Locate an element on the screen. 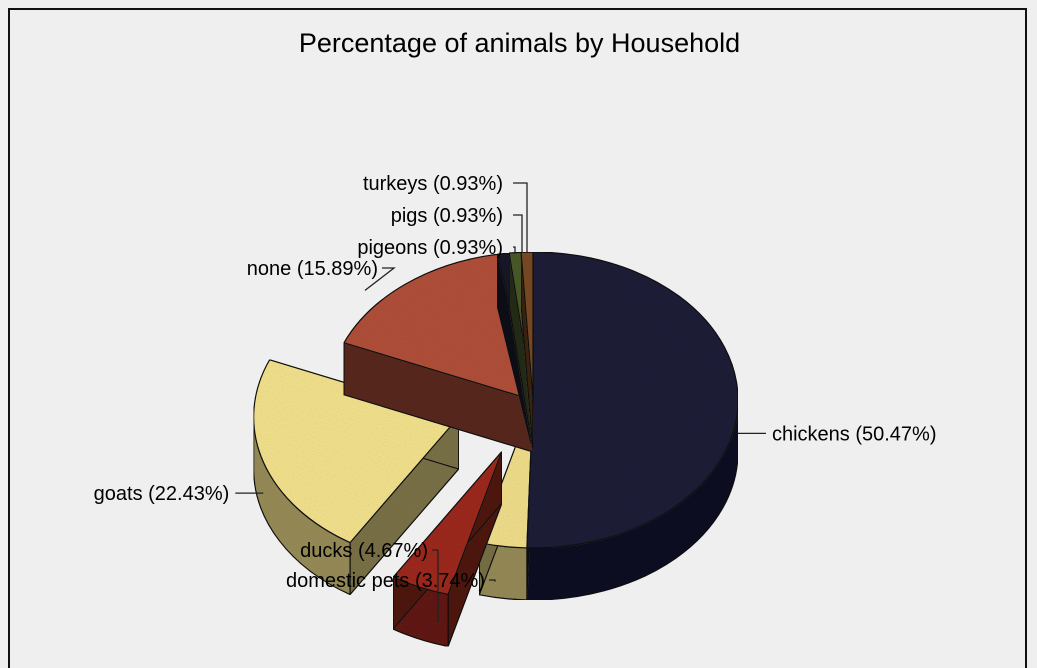 Image resolution: width=1037 pixels, height=668 pixels. pie-slice-chickens is located at coordinates (632, 426).